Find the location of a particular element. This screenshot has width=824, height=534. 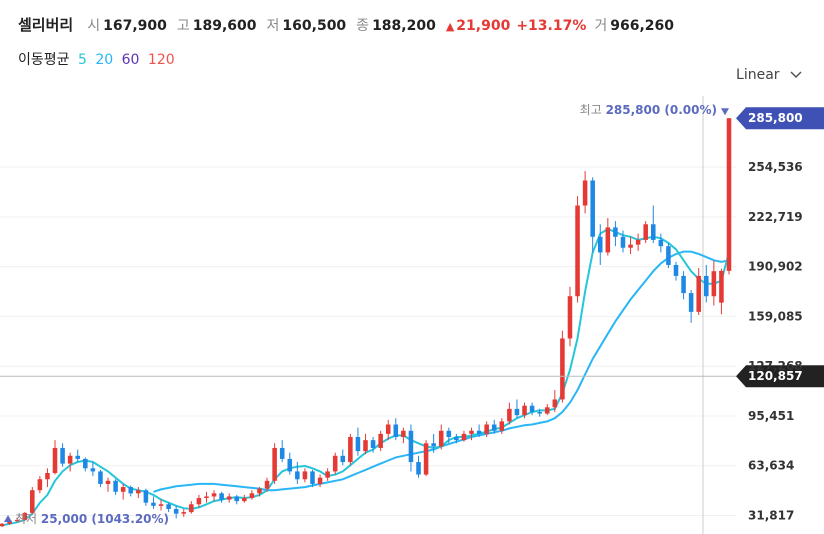

chevron-down-icon is located at coordinates (796, 75).